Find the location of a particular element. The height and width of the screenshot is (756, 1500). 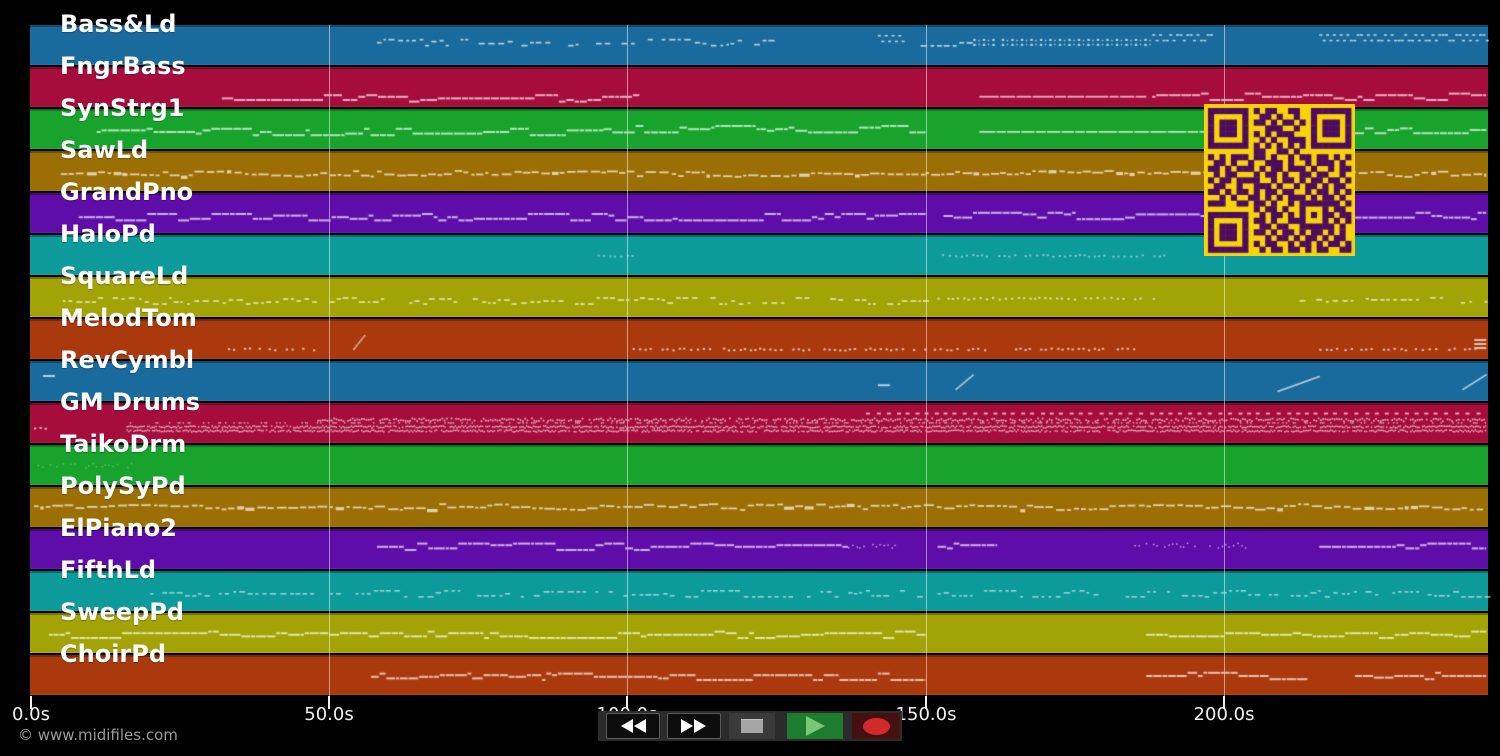

time-tick-label: 50.0s is located at coordinates (329, 714).